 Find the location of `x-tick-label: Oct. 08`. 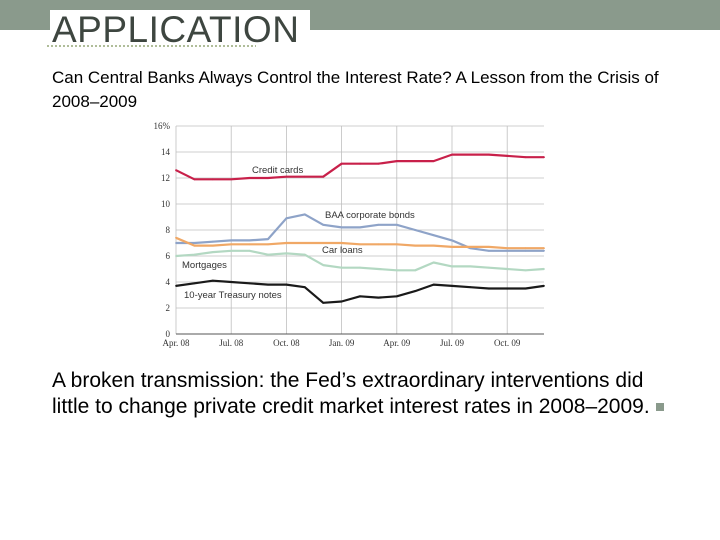

x-tick-label: Oct. 08 is located at coordinates (286, 343).